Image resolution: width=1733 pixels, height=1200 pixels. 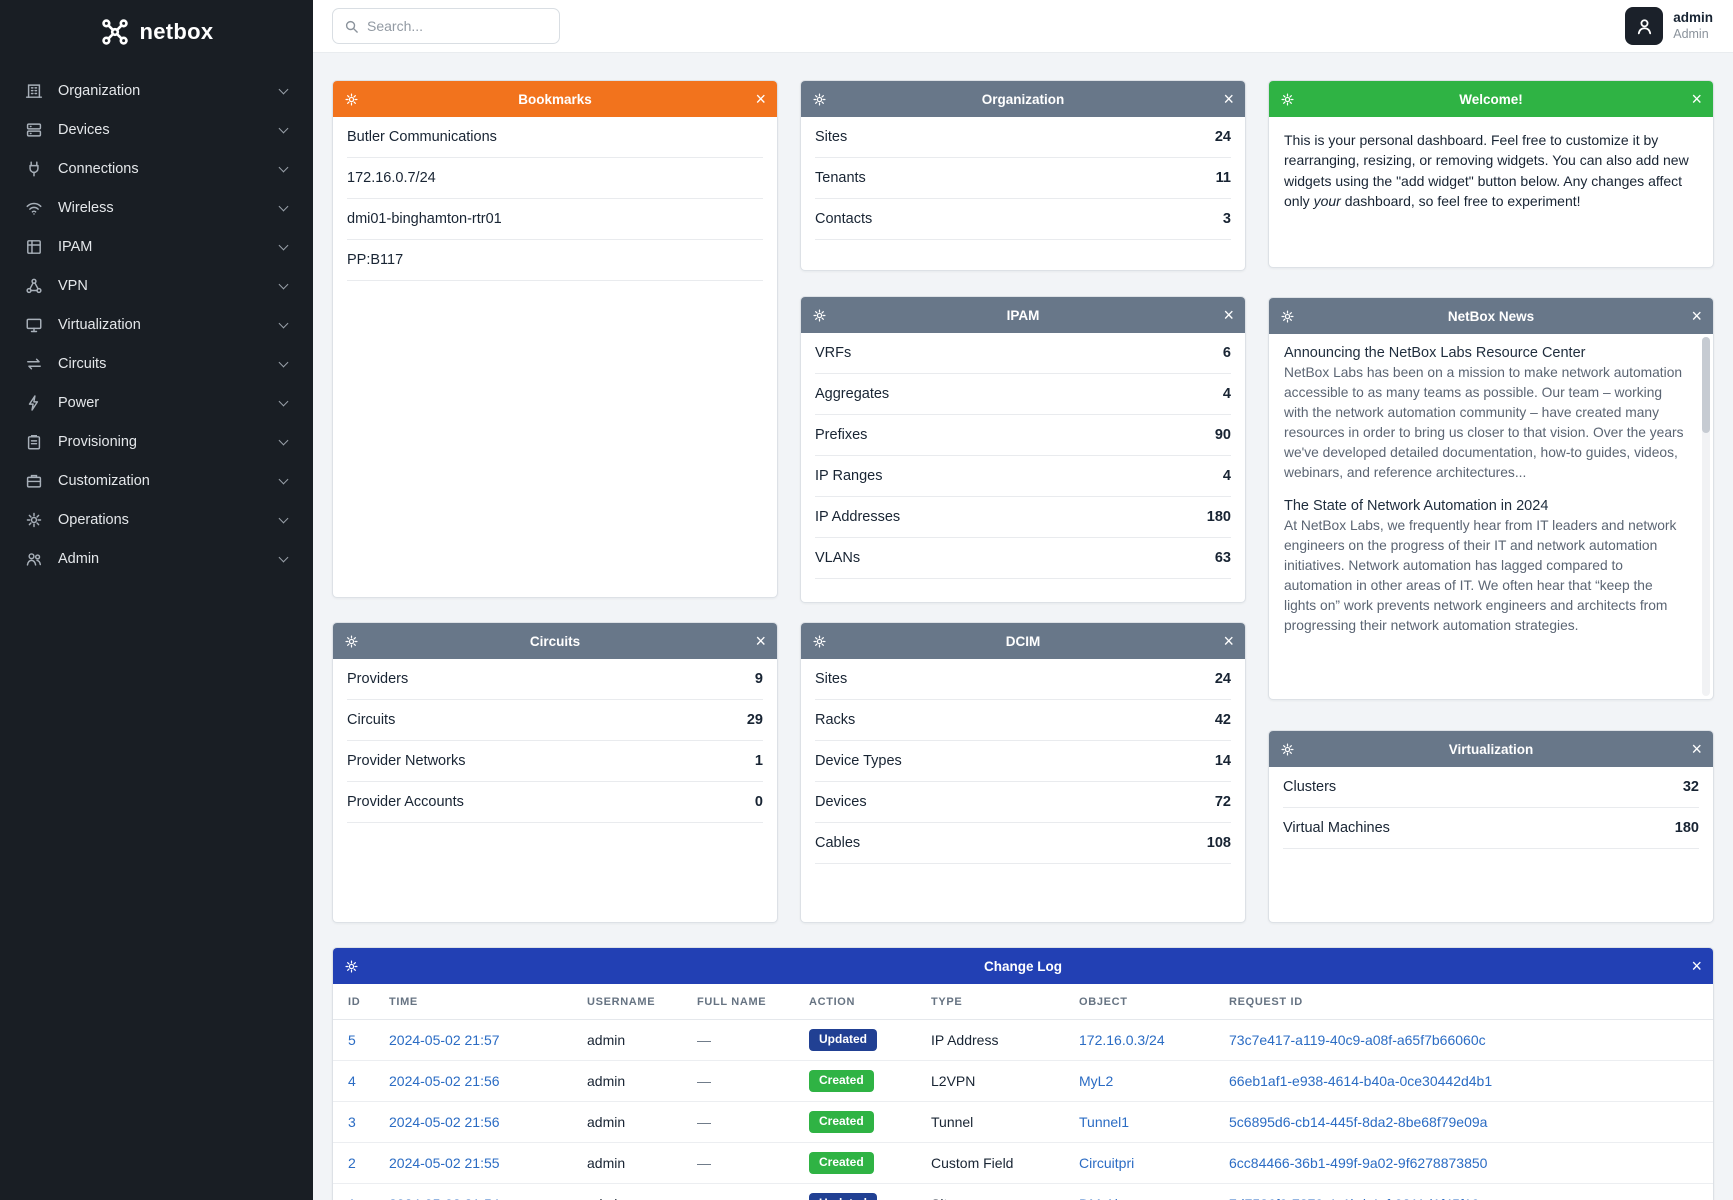 What do you see at coordinates (1023, 99) in the screenshot?
I see `widget-header: Organization ×` at bounding box center [1023, 99].